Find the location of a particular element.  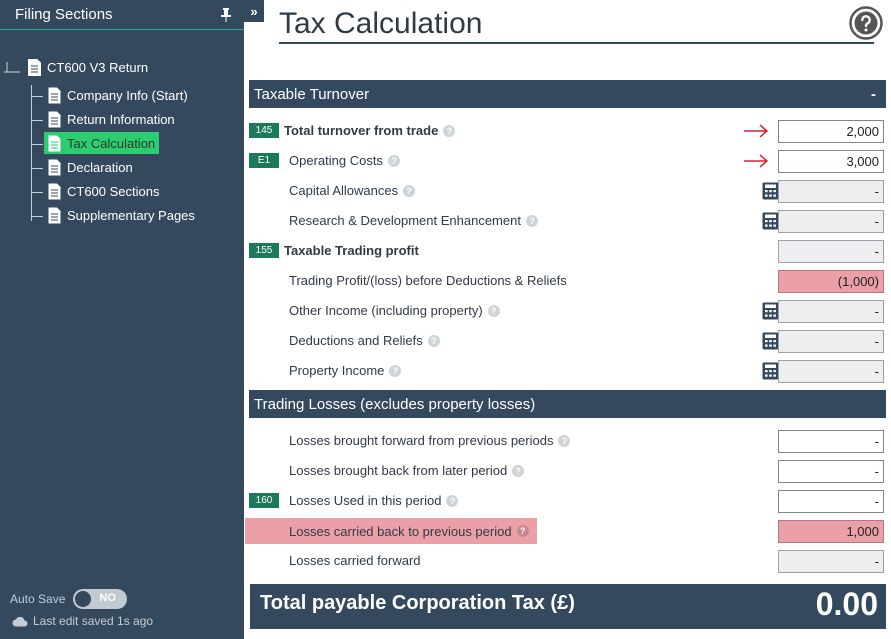

sidebar-item-label: Tax Calculation is located at coordinates (111, 143).